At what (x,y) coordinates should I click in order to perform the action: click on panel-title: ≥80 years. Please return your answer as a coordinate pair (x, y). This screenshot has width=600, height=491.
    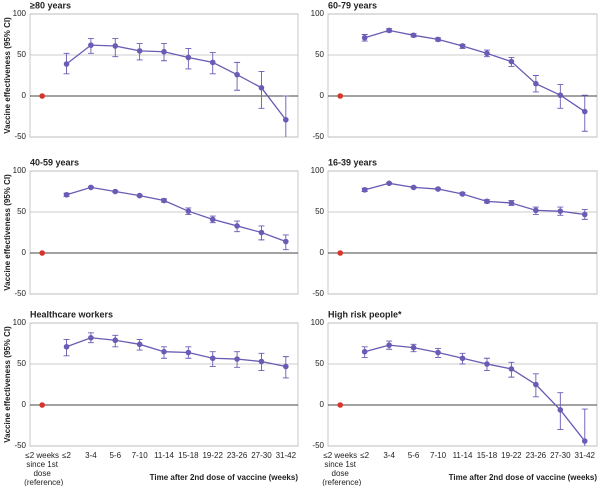
    Looking at the image, I should click on (50, 5).